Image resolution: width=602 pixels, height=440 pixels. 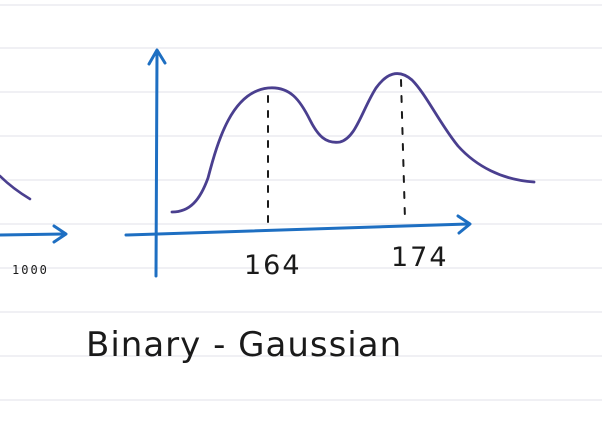 I want to click on caption: Binary - Gaussian, so click(x=244, y=345).